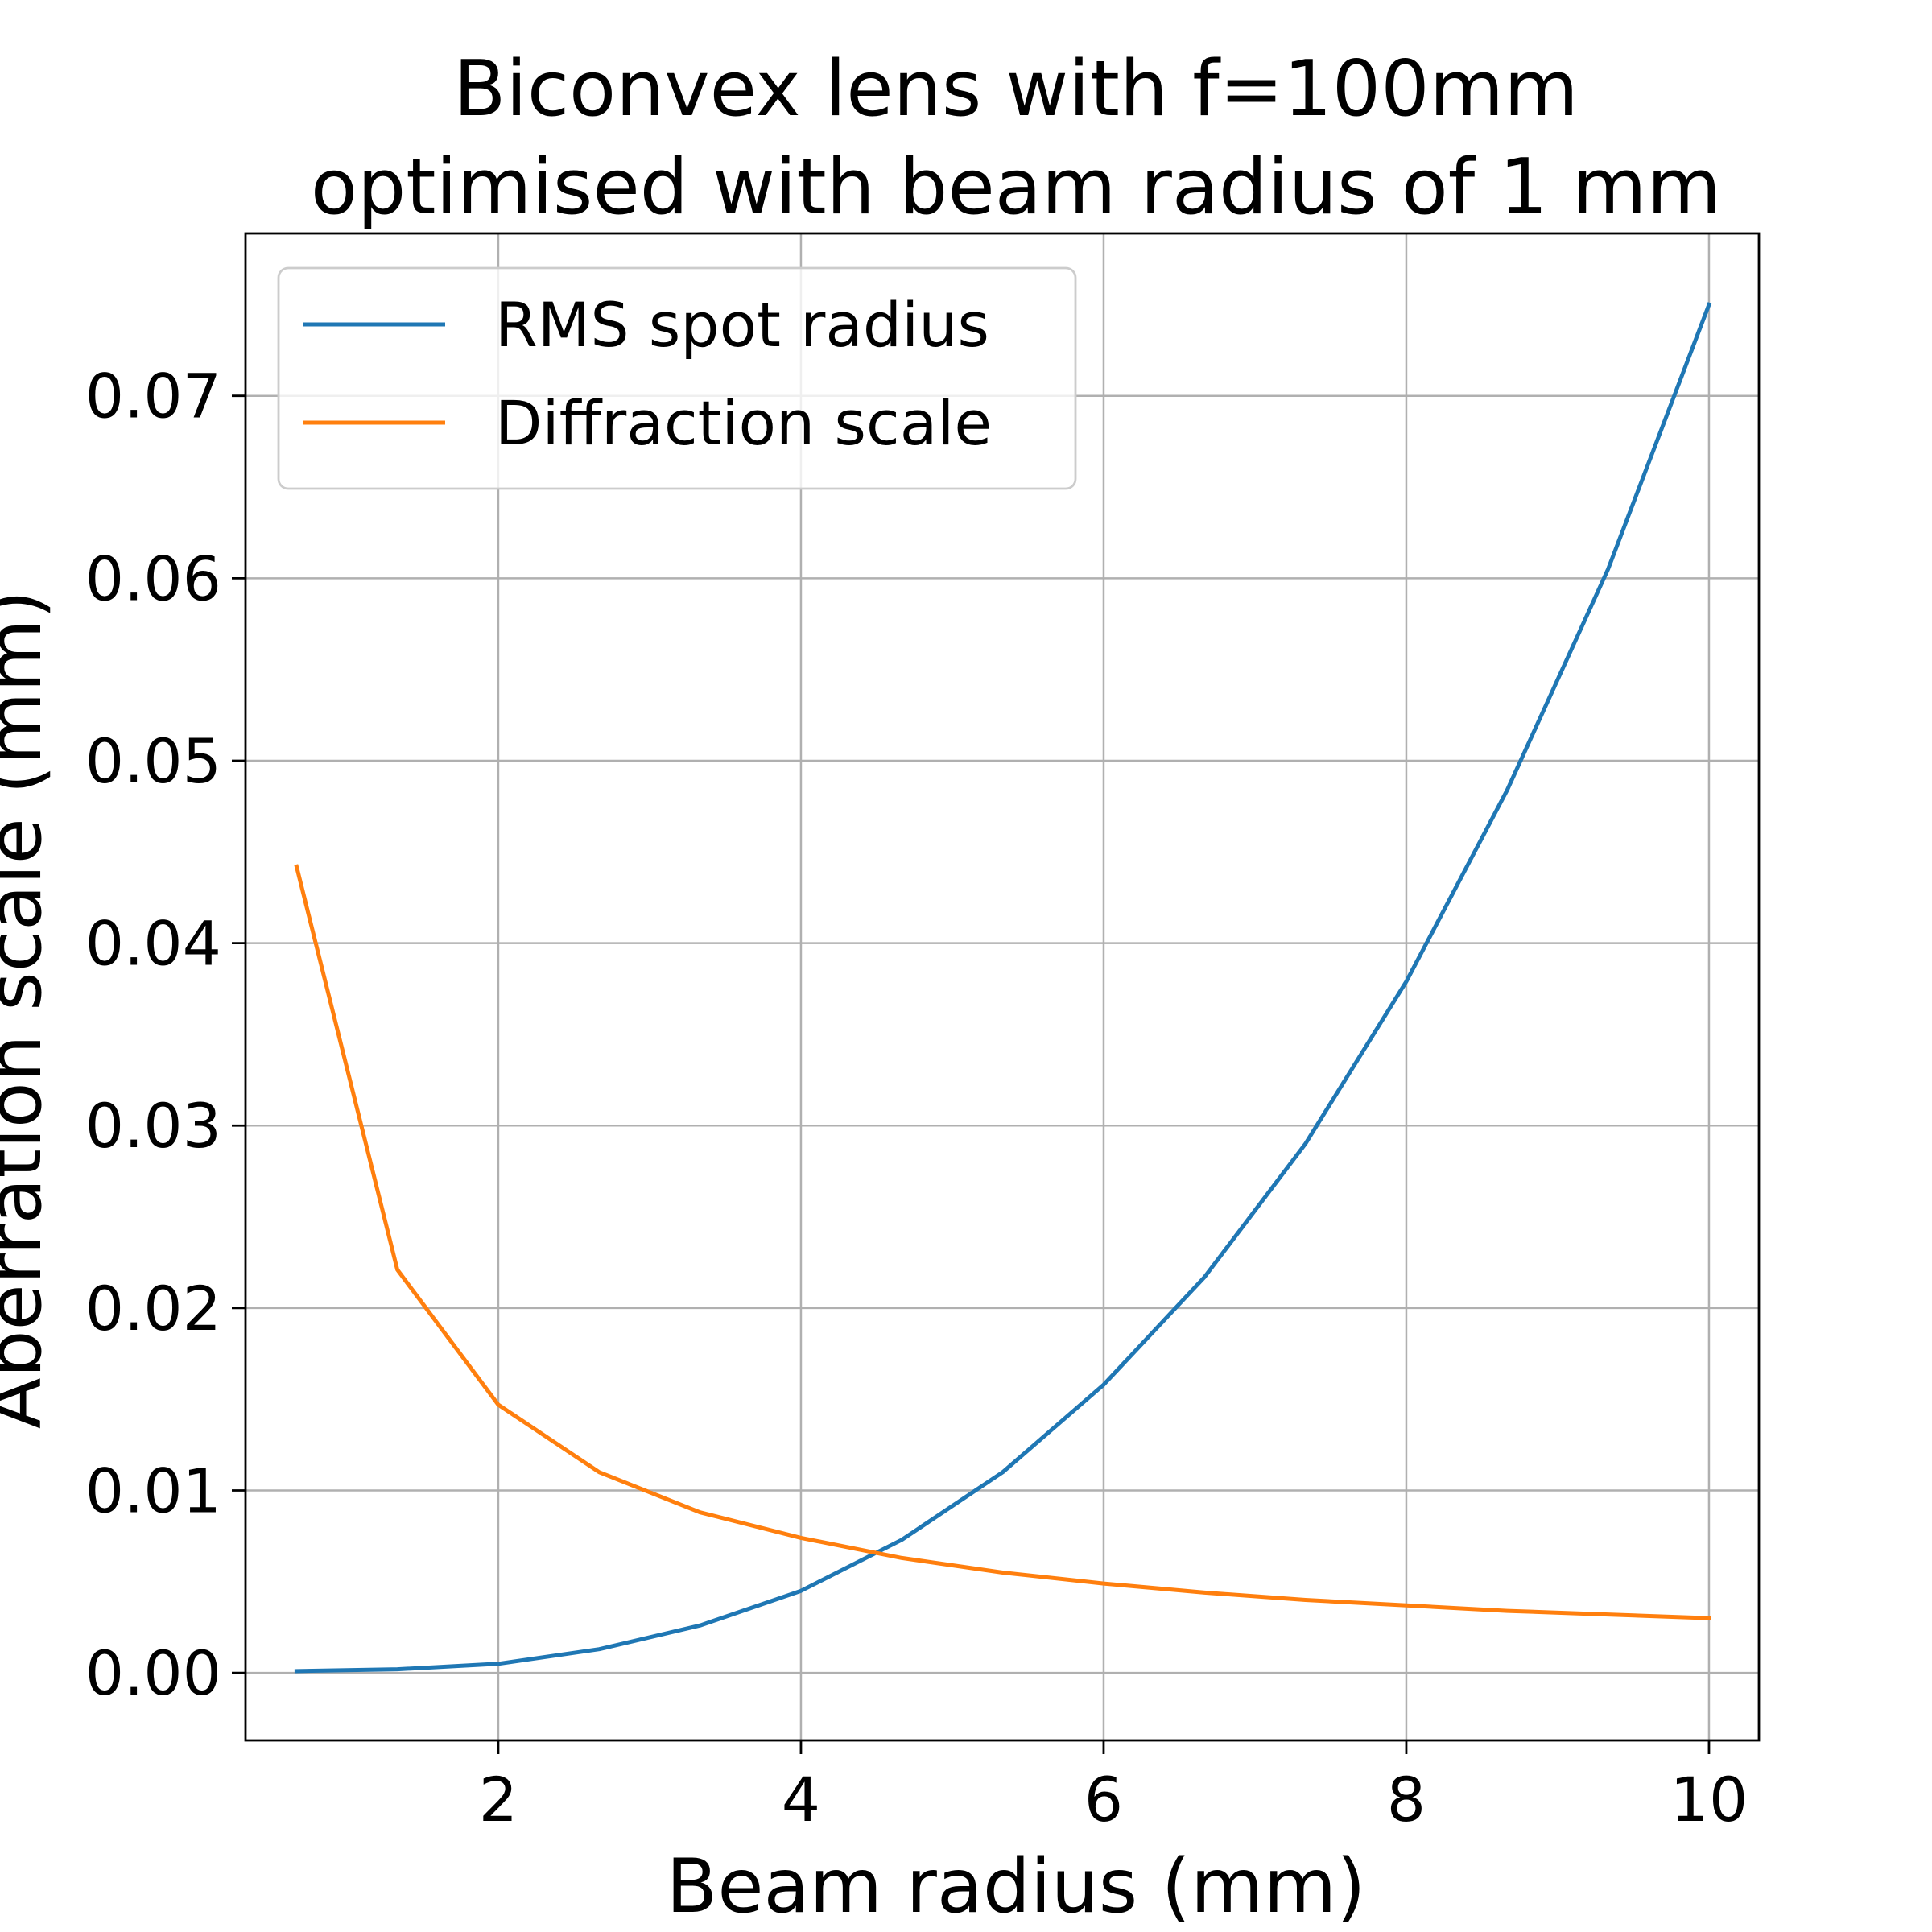 The image size is (1932, 1932). Describe the element at coordinates (801, 1799) in the screenshot. I see `x-tick-label: 4` at that location.